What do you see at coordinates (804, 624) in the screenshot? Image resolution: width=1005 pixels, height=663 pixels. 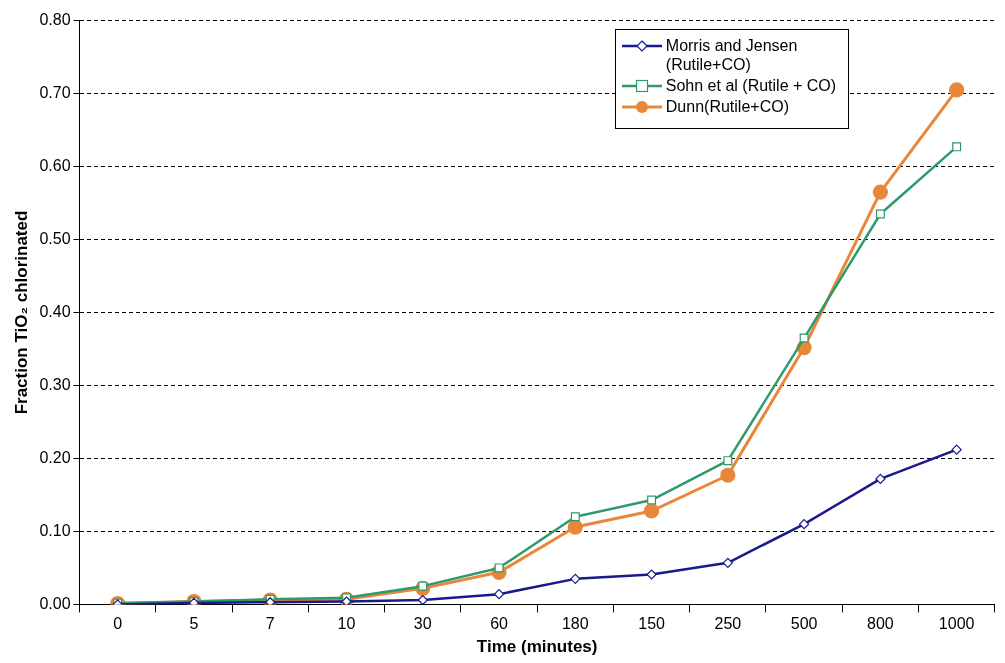 I see `x-tick-label: 500` at bounding box center [804, 624].